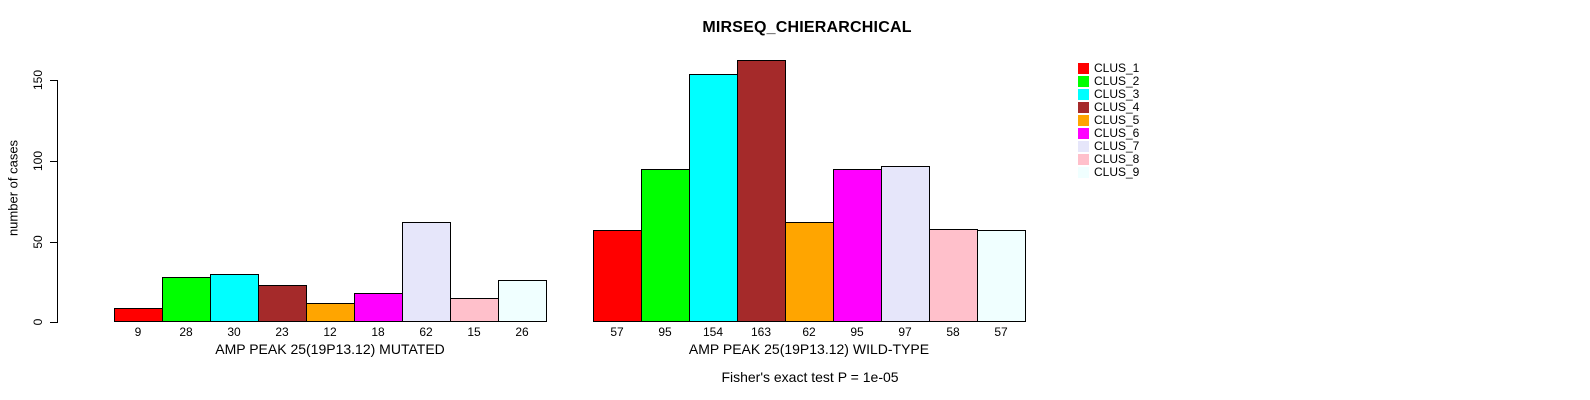 The height and width of the screenshot is (400, 1590). I want to click on legend-item: CLUS_4, so click(1108, 107).